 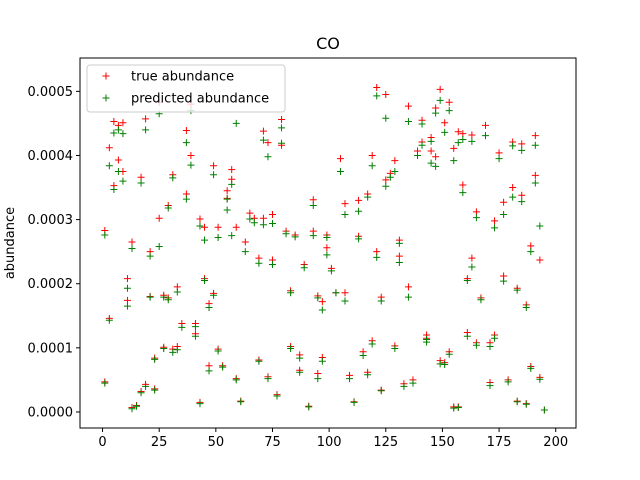 I want to click on y-tick-label: 0.0003, so click(x=51, y=220).